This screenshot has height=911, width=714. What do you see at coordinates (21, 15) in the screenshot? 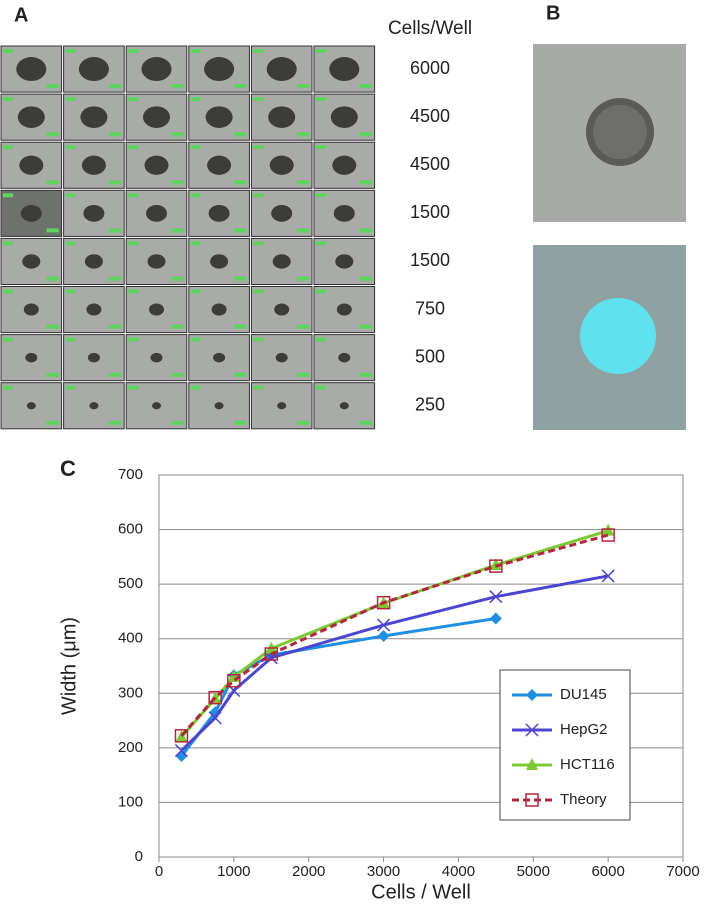
I see `panel-label: A` at bounding box center [21, 15].